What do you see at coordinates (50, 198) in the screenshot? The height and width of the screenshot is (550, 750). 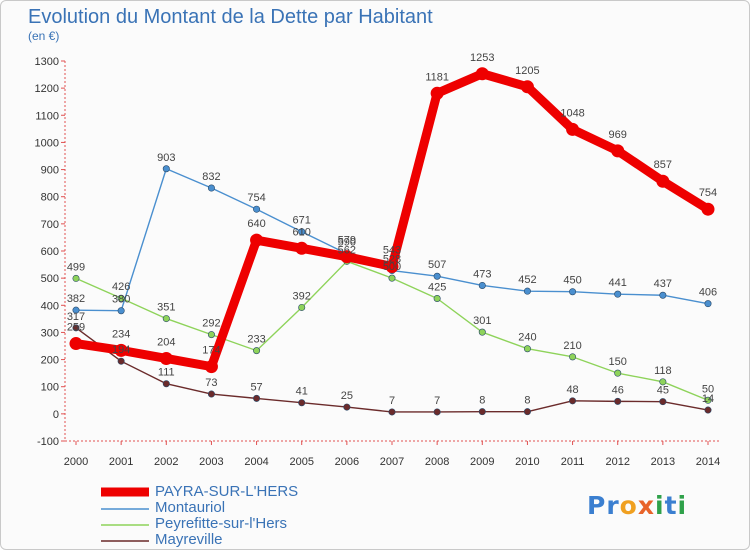 I see `y-tick-label: 800` at bounding box center [50, 198].